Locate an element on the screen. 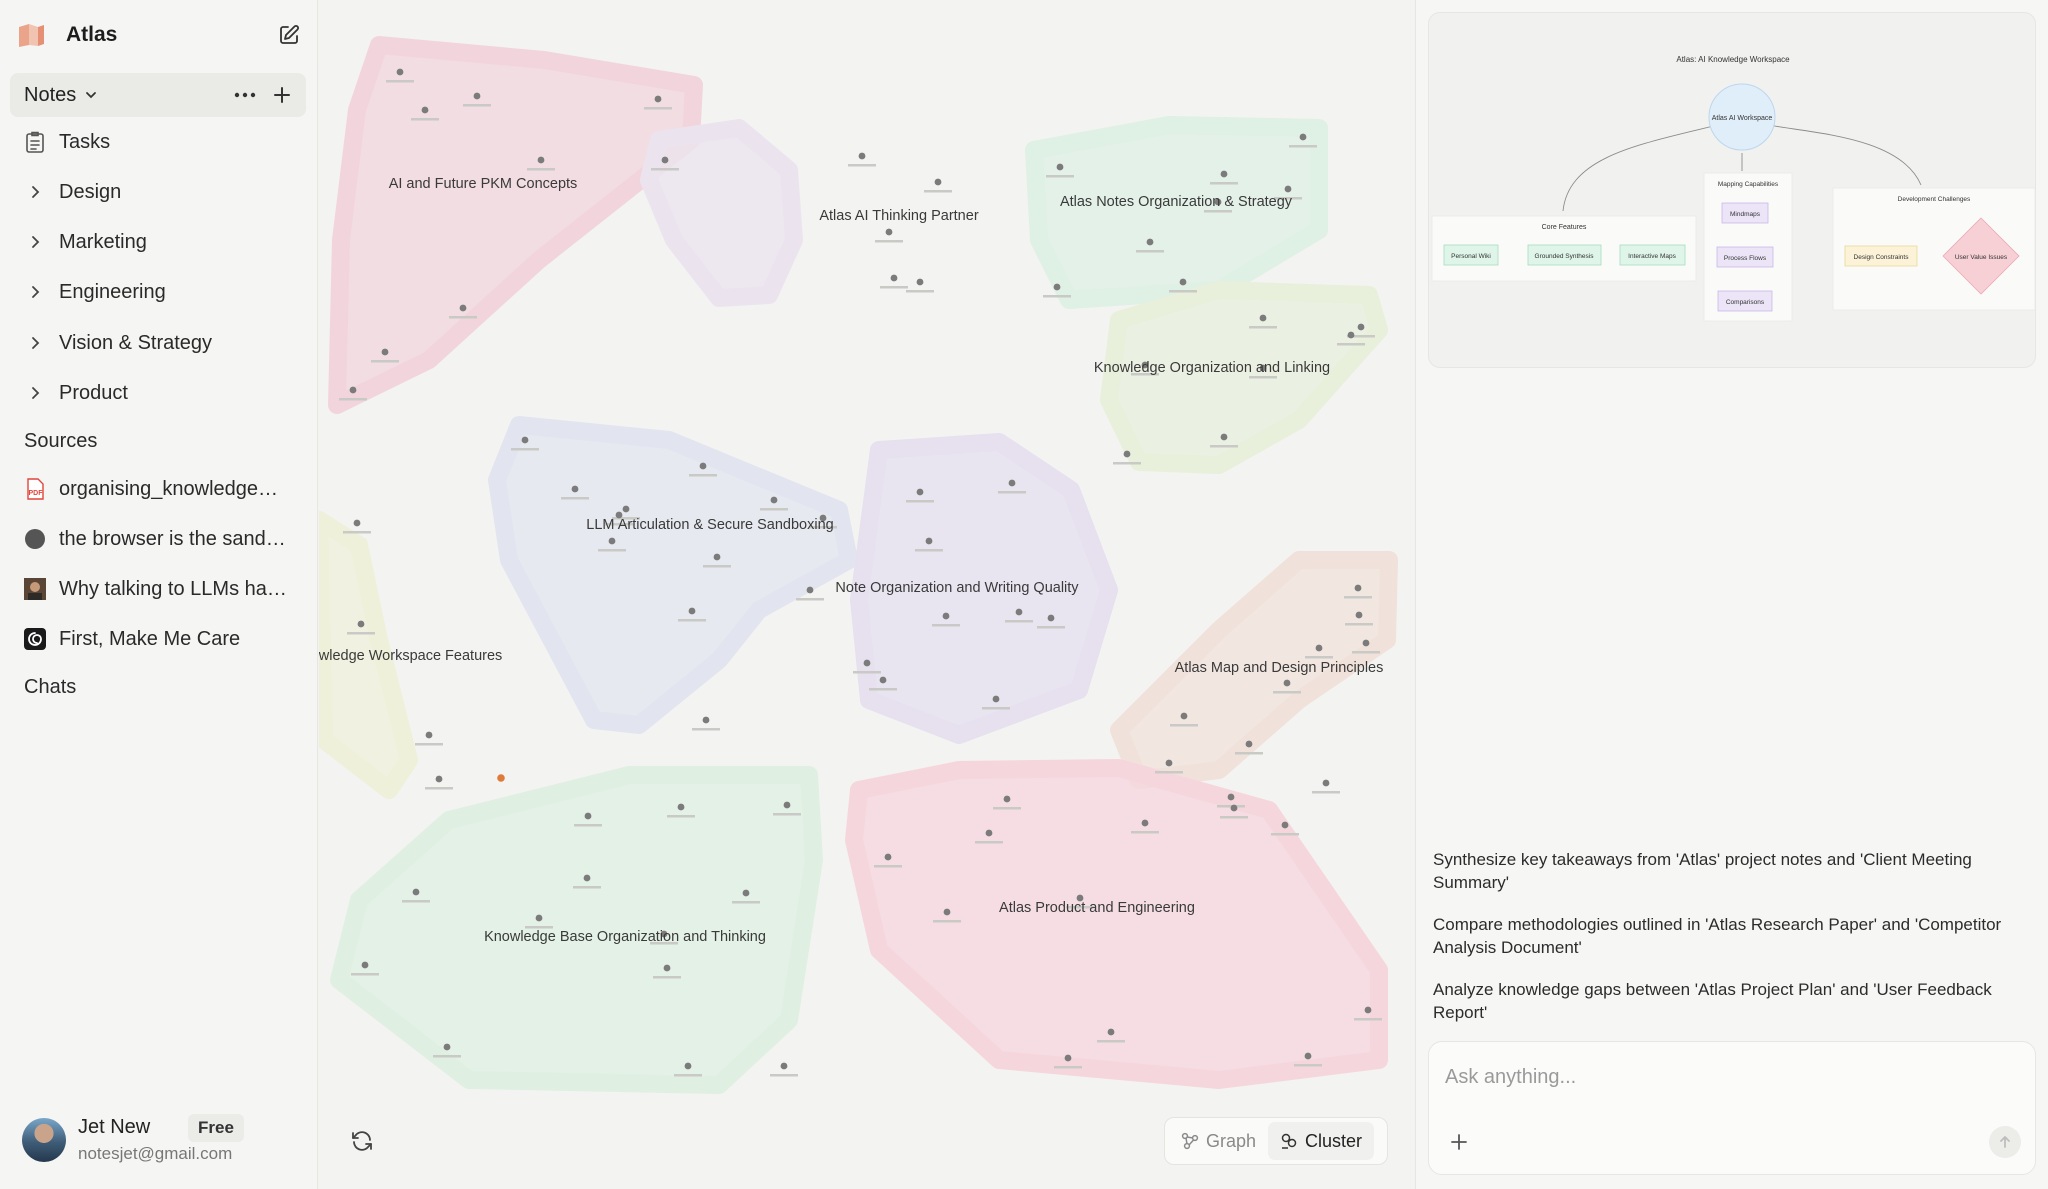  refresh-button is located at coordinates (362, 1141).